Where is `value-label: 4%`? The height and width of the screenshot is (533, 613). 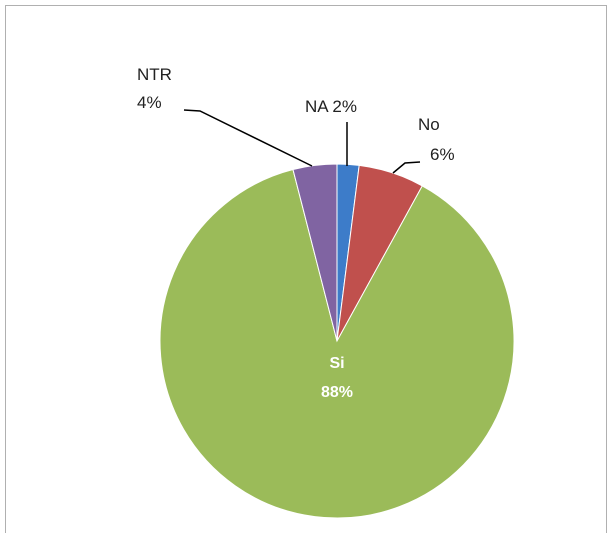
value-label: 4% is located at coordinates (149, 102).